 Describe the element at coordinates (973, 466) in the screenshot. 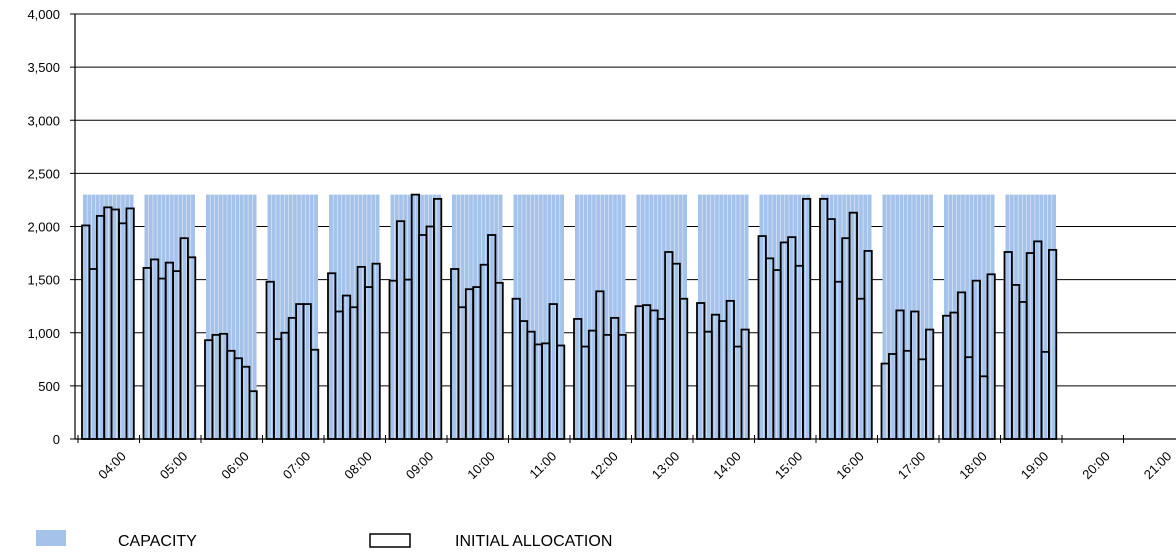

I see `x-tick-label: 18:00` at that location.